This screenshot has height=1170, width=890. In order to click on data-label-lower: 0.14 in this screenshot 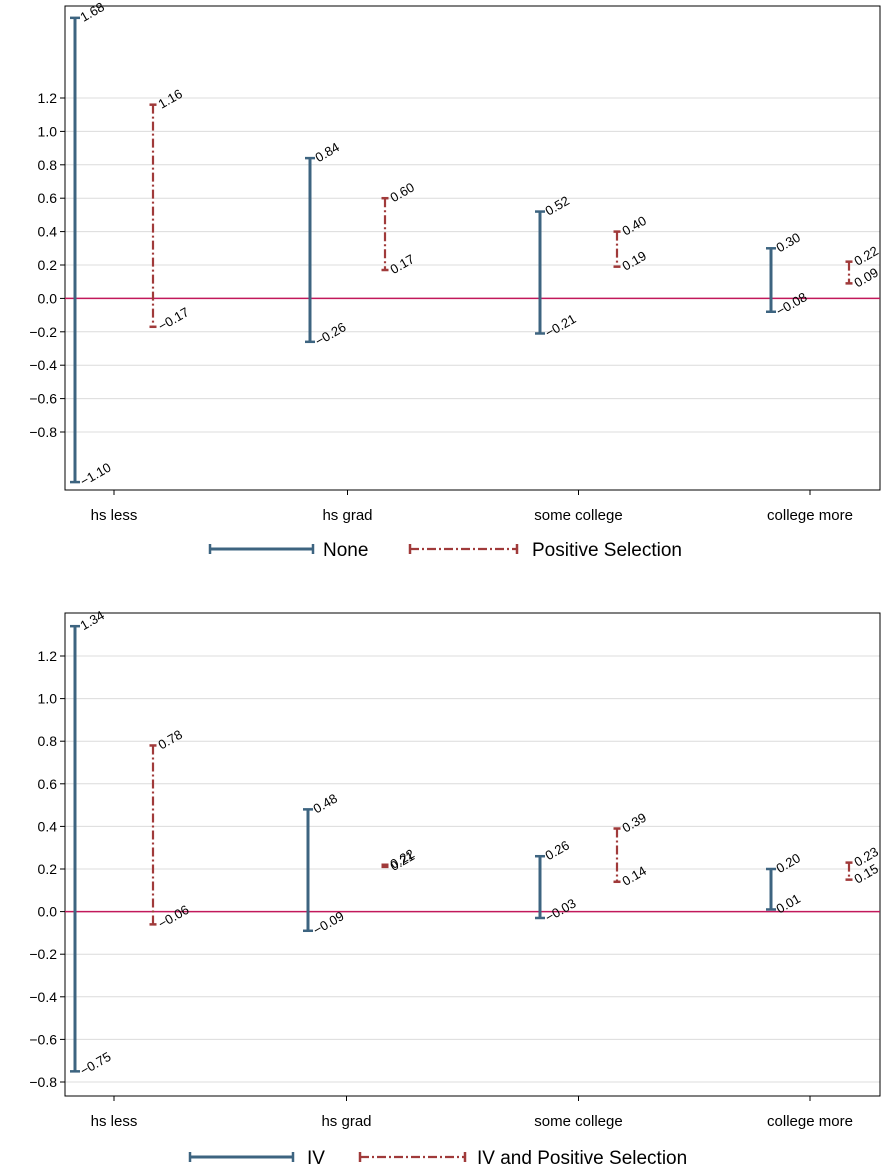, I will do `click(634, 876)`.